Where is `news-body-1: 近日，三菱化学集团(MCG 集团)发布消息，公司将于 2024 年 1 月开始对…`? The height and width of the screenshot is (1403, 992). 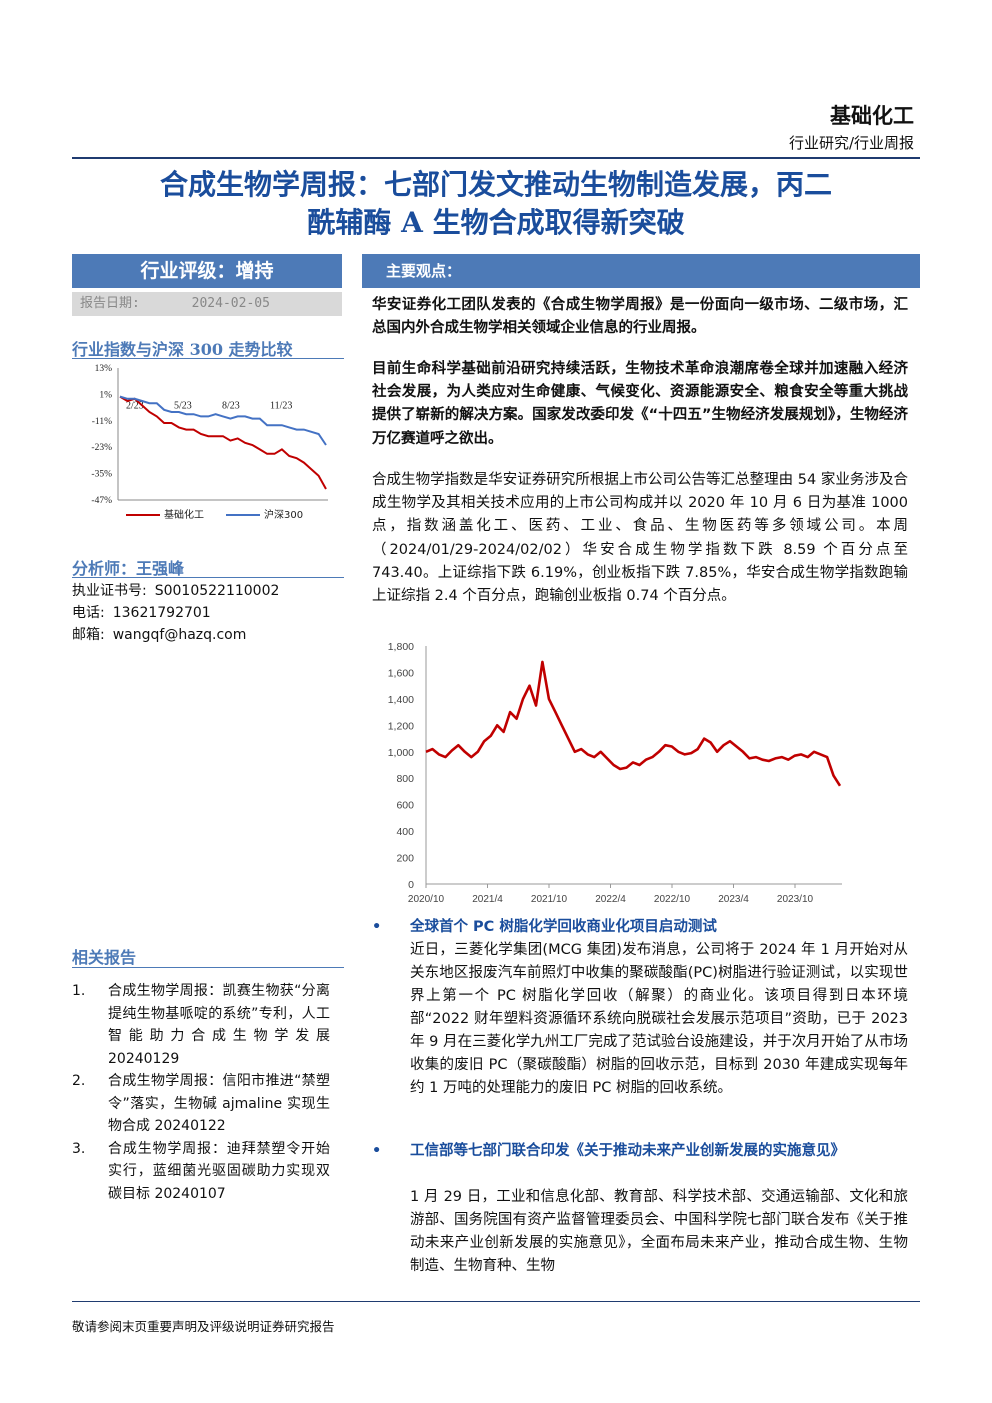 news-body-1: 近日，三菱化学集团(MCG 集团)发布消息，公司将于 2024 年 1 月开始对… is located at coordinates (659, 1019).